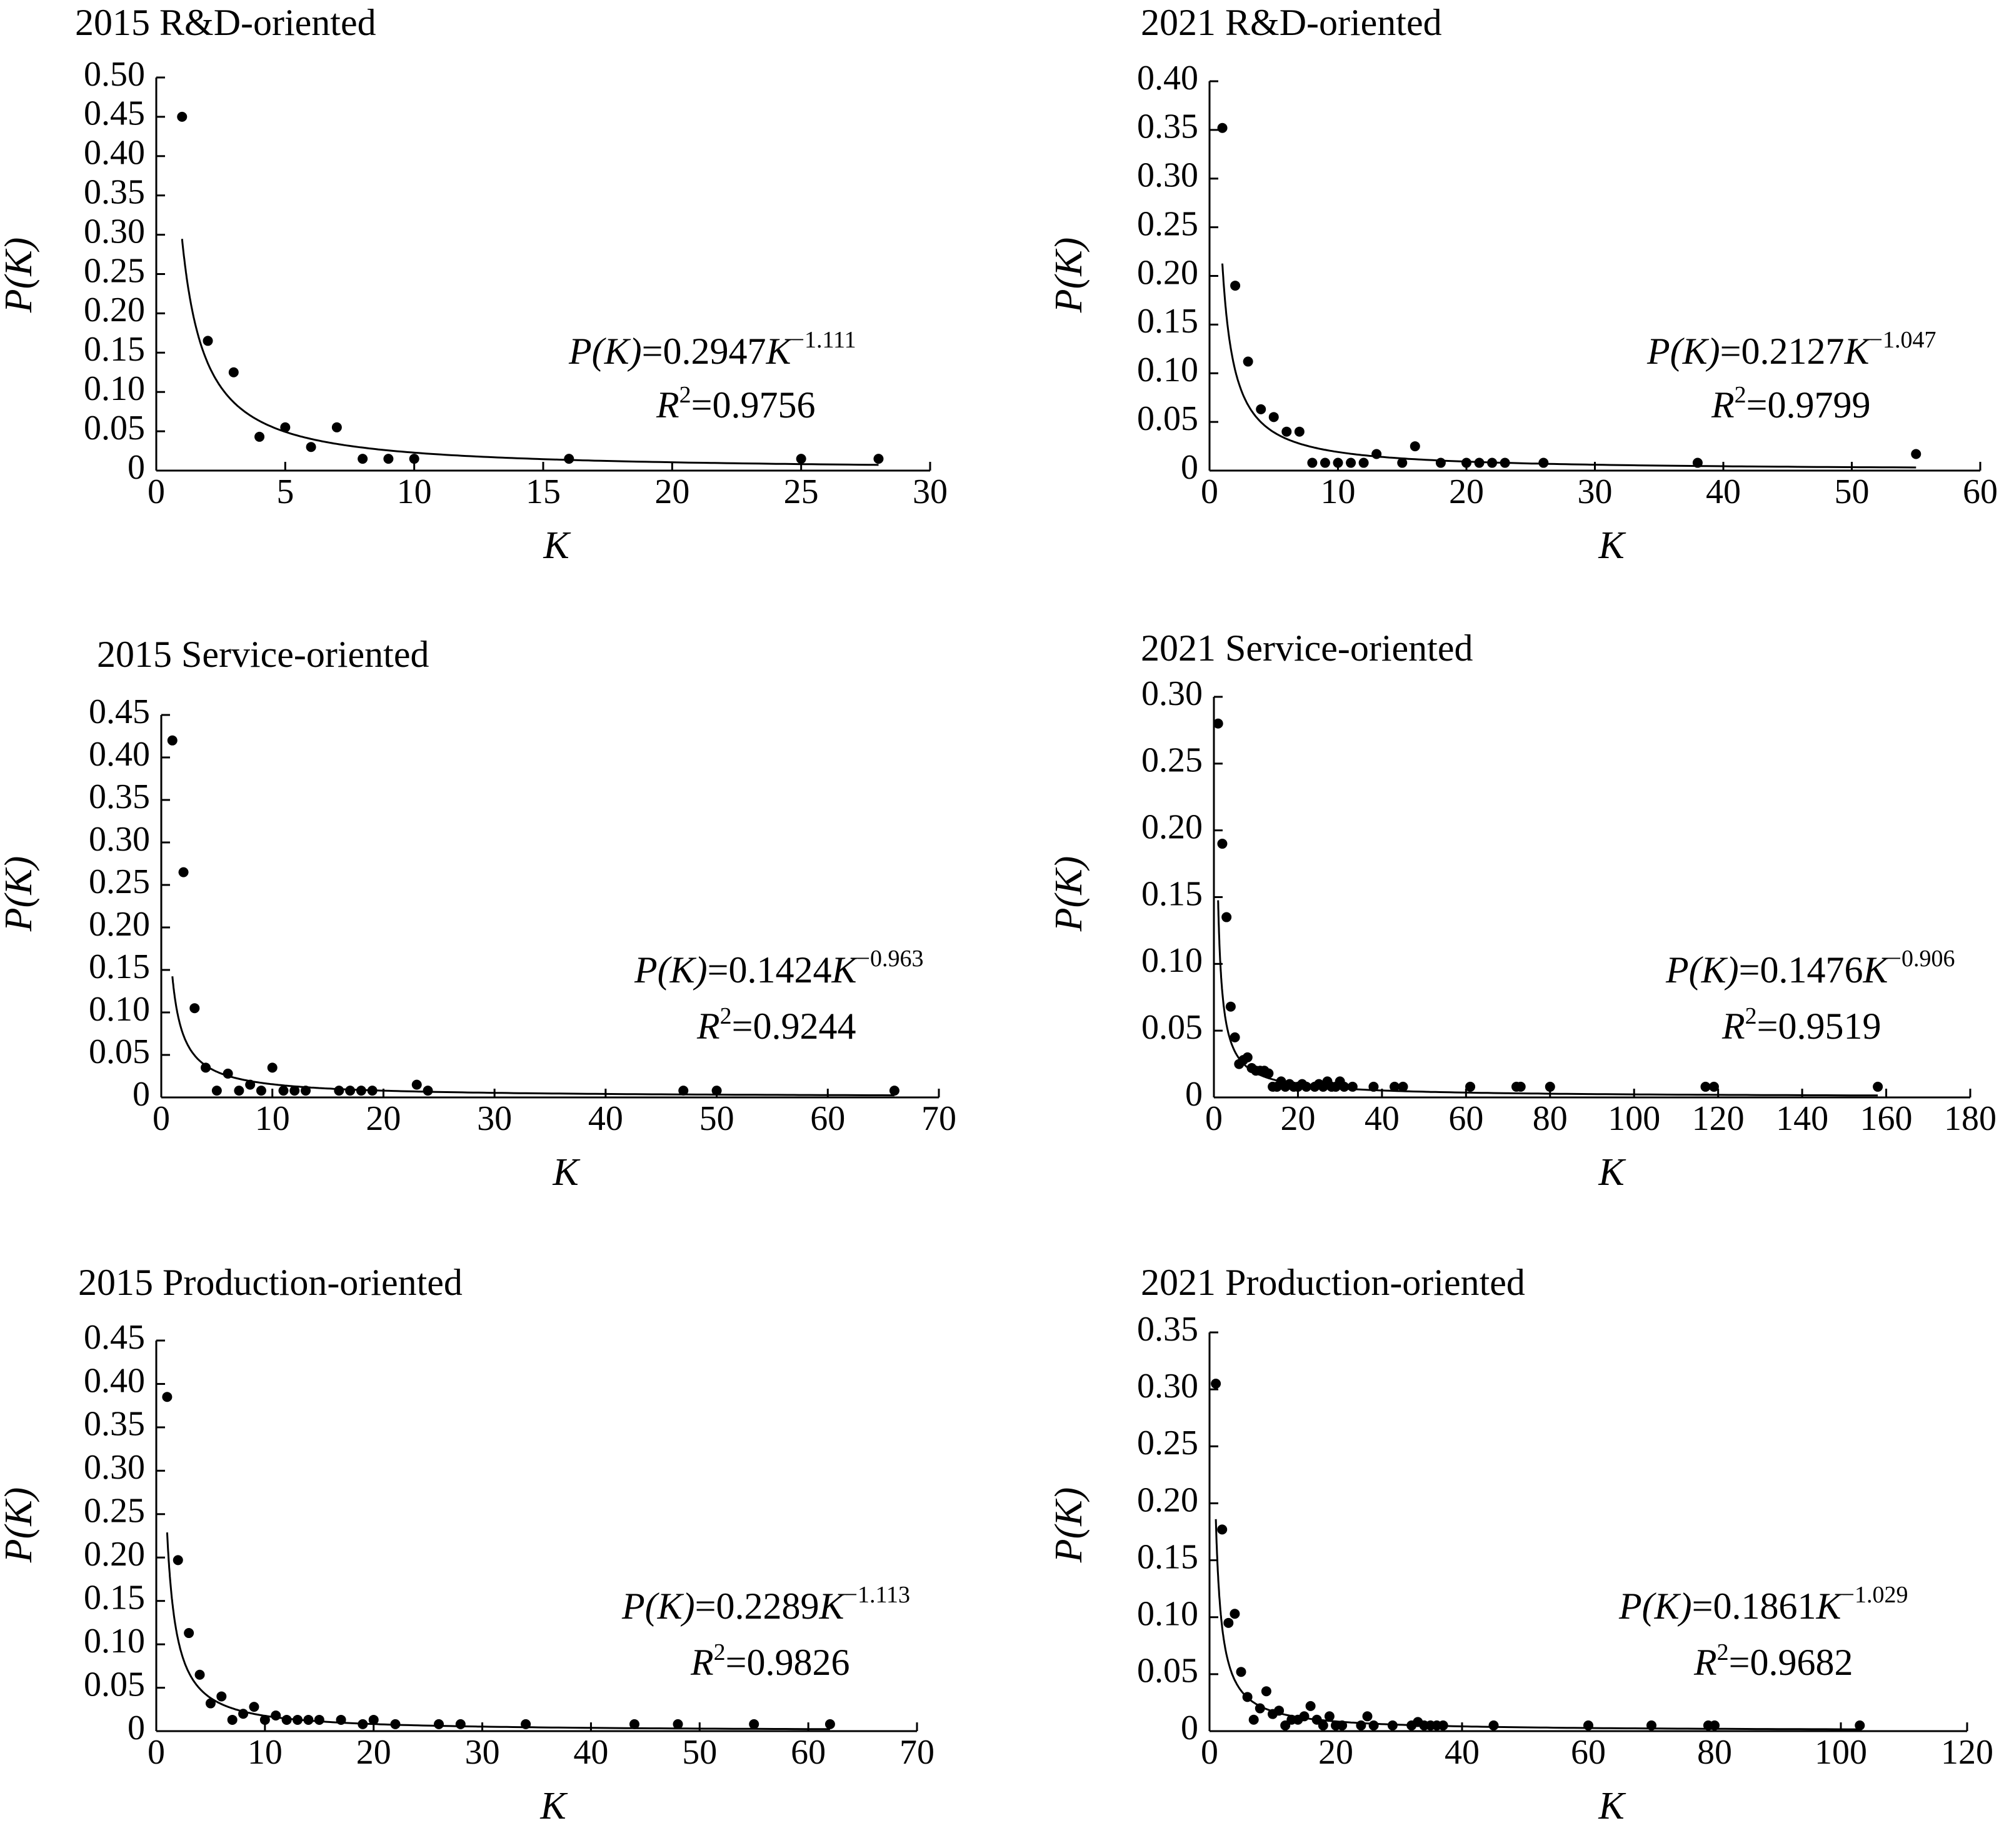  I want to click on equation-coefficient: =0.1424, so click(770, 970).